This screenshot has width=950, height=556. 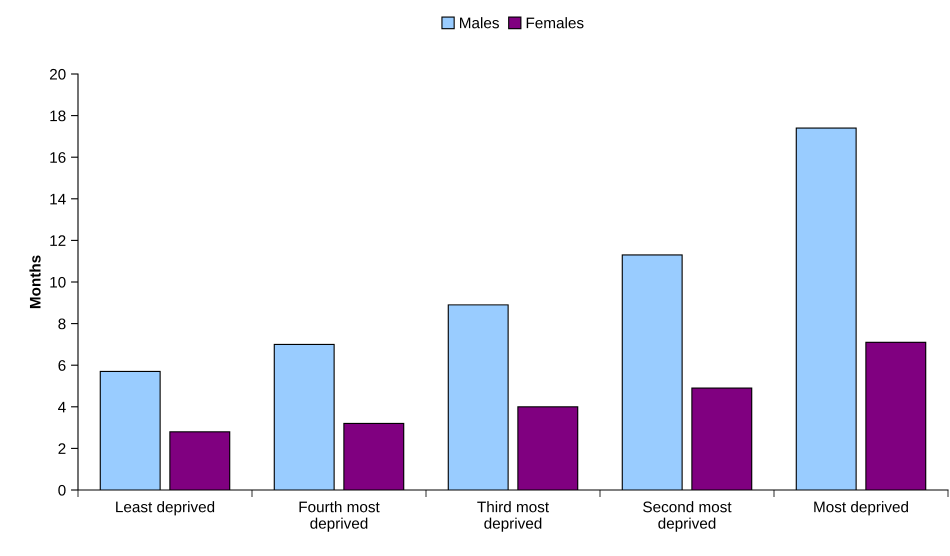 What do you see at coordinates (165, 508) in the screenshot?
I see `x-tick-label: Least deprived` at bounding box center [165, 508].